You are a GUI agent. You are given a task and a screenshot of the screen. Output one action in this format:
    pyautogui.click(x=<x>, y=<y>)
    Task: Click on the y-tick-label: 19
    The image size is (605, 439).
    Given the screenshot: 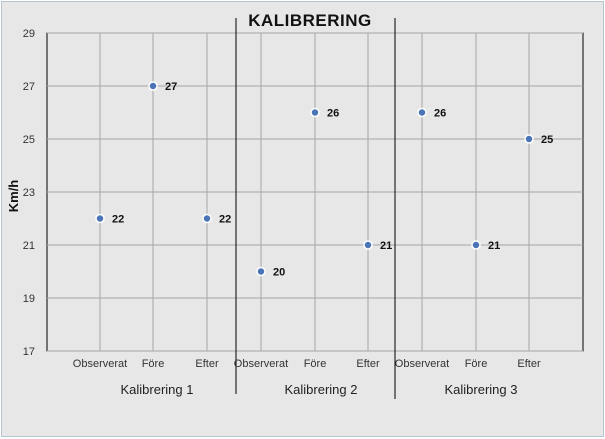 What is the action you would take?
    pyautogui.click(x=29, y=299)
    